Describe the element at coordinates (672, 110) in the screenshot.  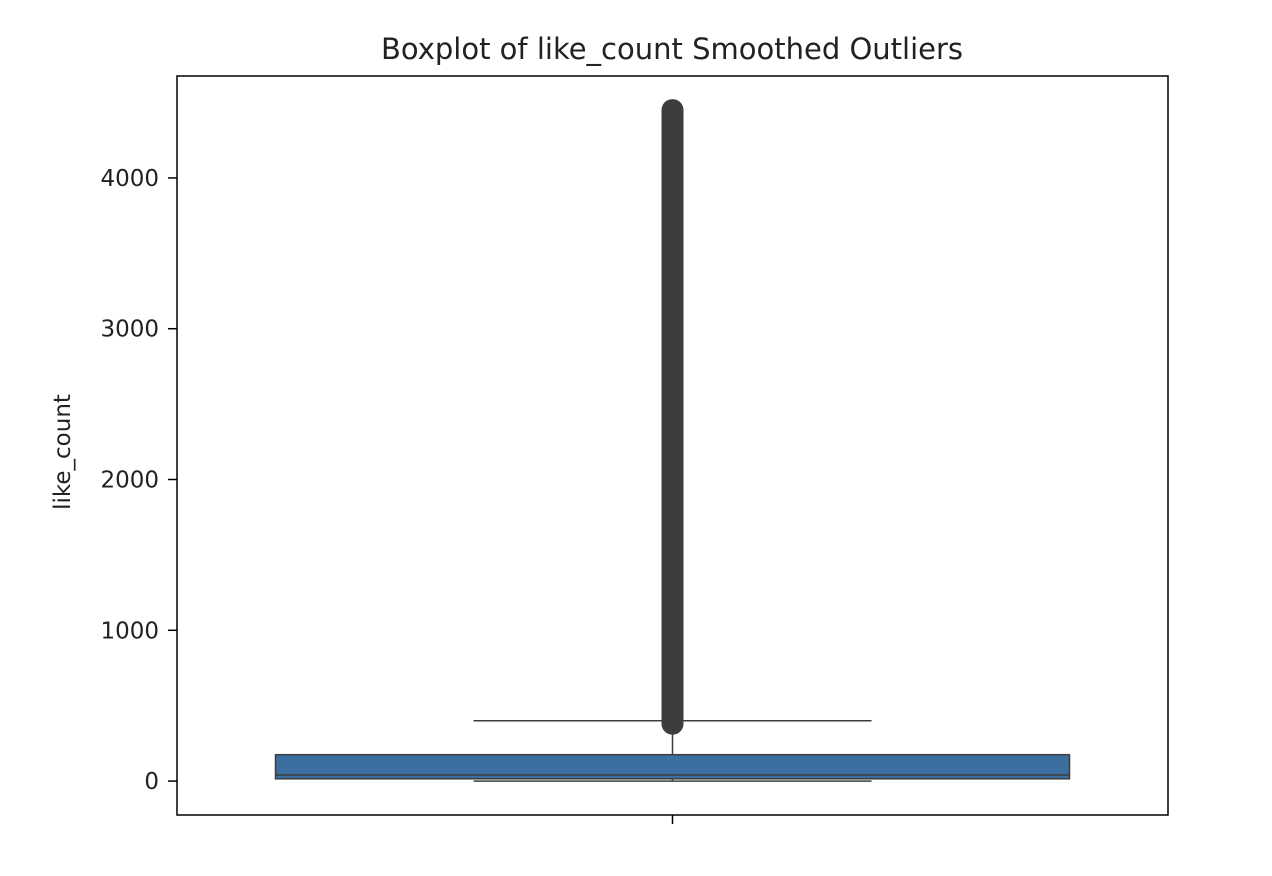
I see `outlier-point` at that location.